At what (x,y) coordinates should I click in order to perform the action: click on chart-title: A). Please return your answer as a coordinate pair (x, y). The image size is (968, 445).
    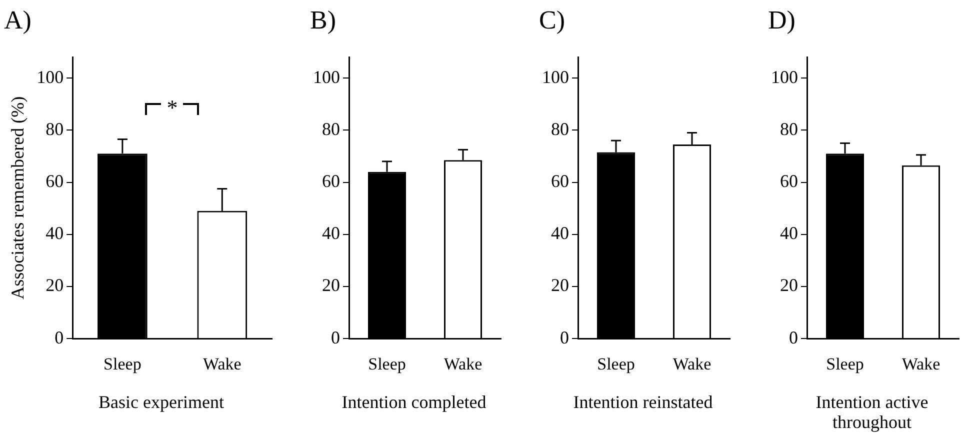
    Looking at the image, I should click on (18, 19).